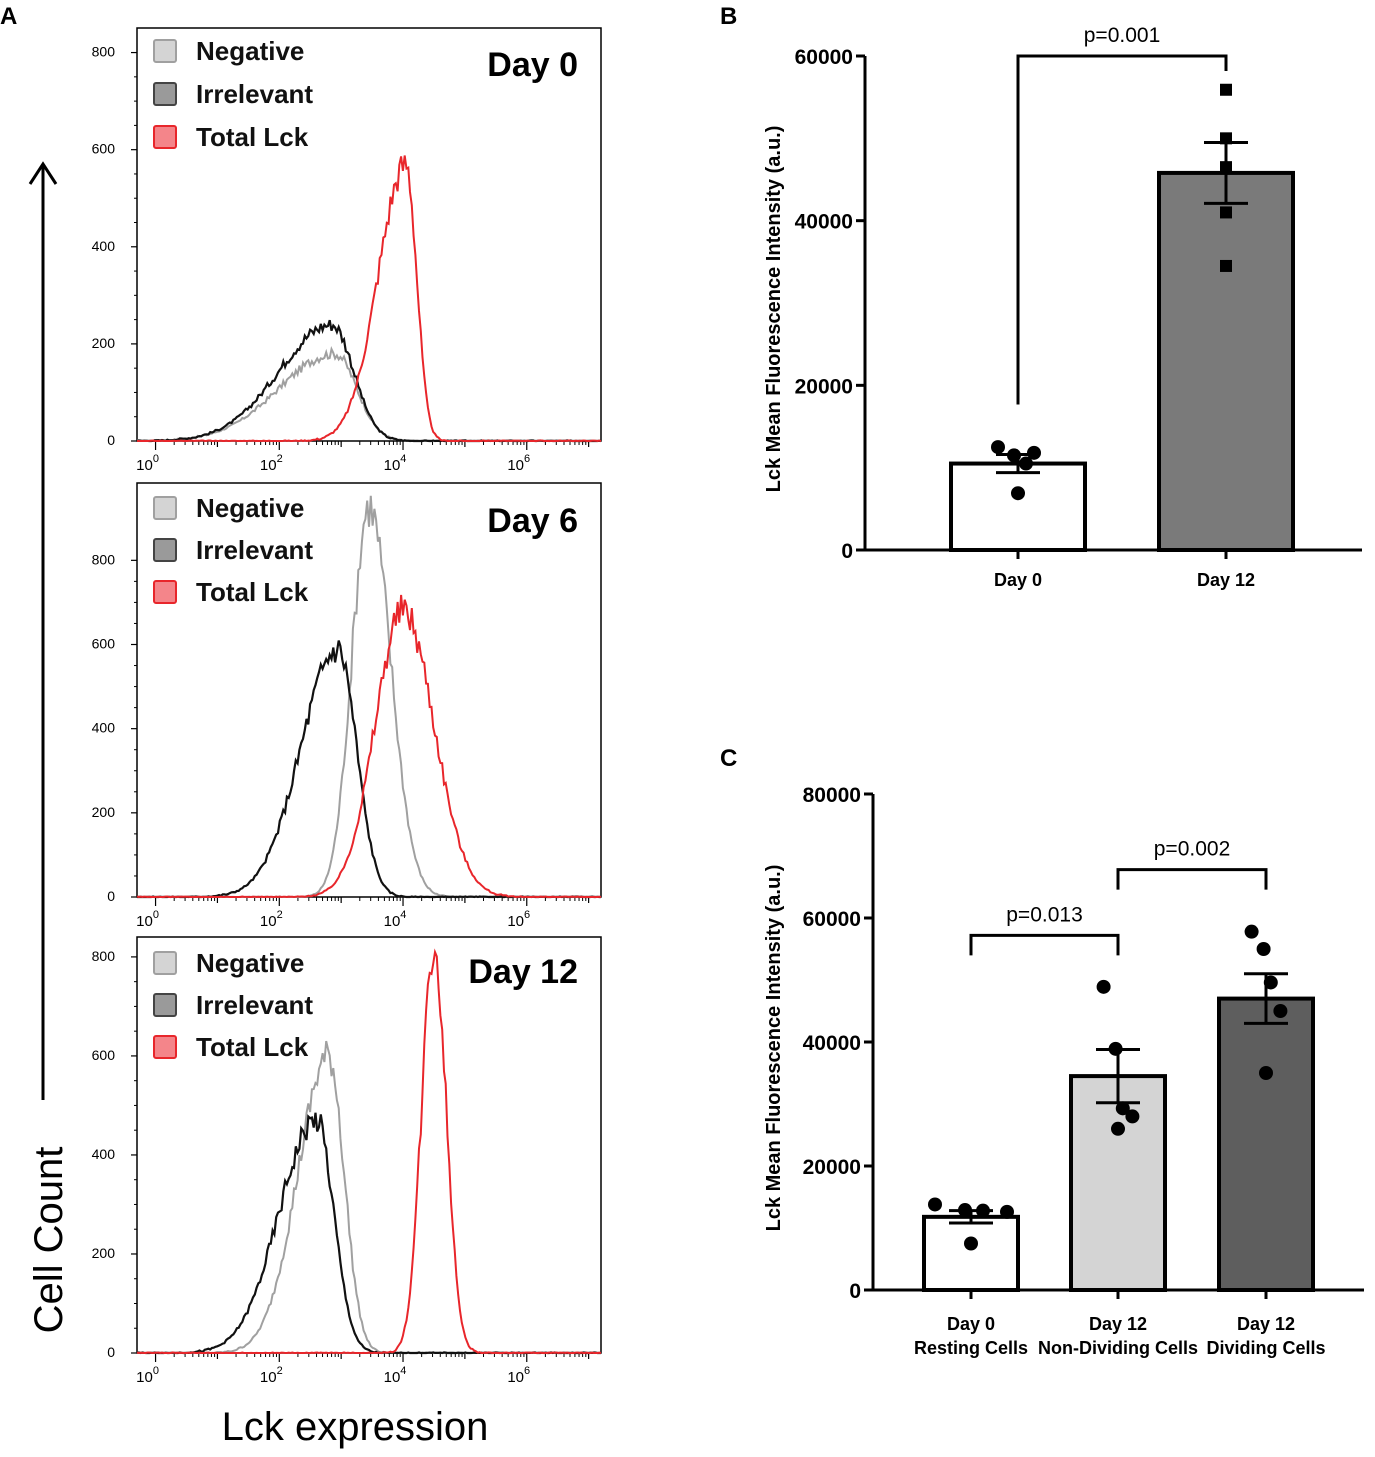 This screenshot has width=1375, height=1457. I want to click on bar-category-label: Resting Cells, so click(971, 1348).